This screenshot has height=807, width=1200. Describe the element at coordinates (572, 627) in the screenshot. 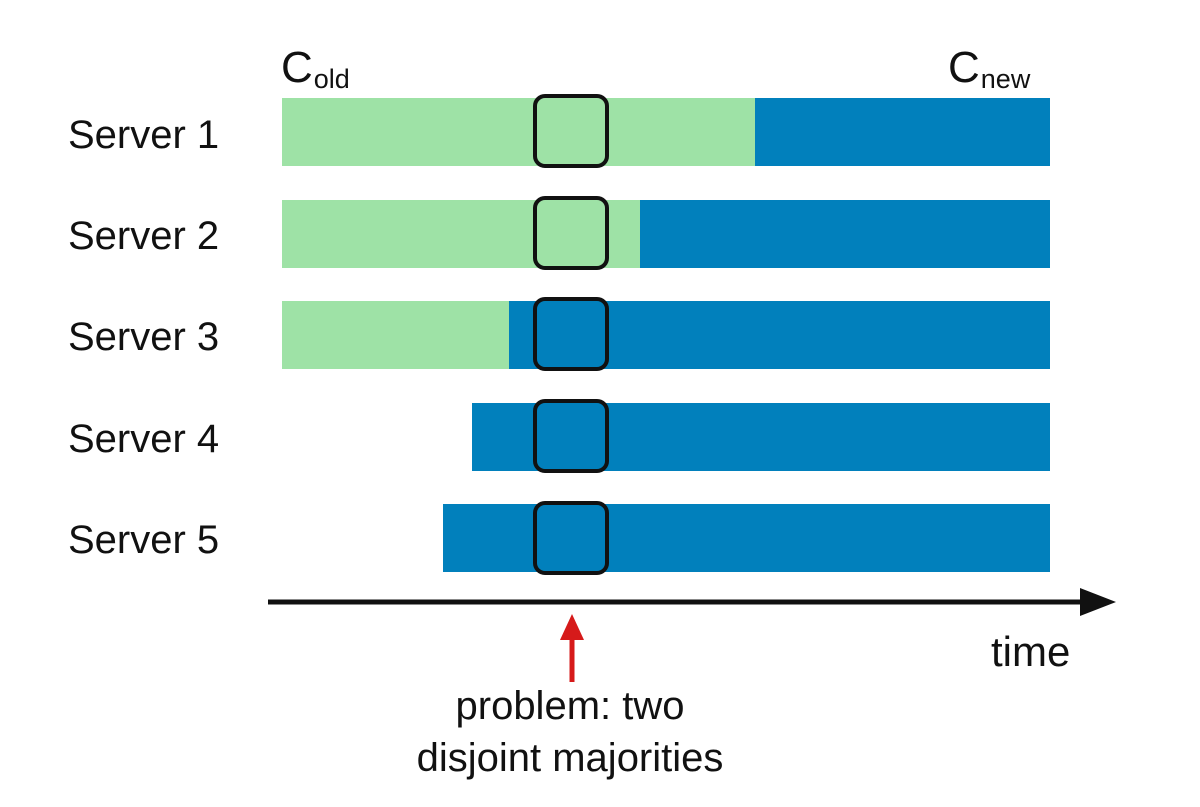

I see `problem-arrow-head` at that location.